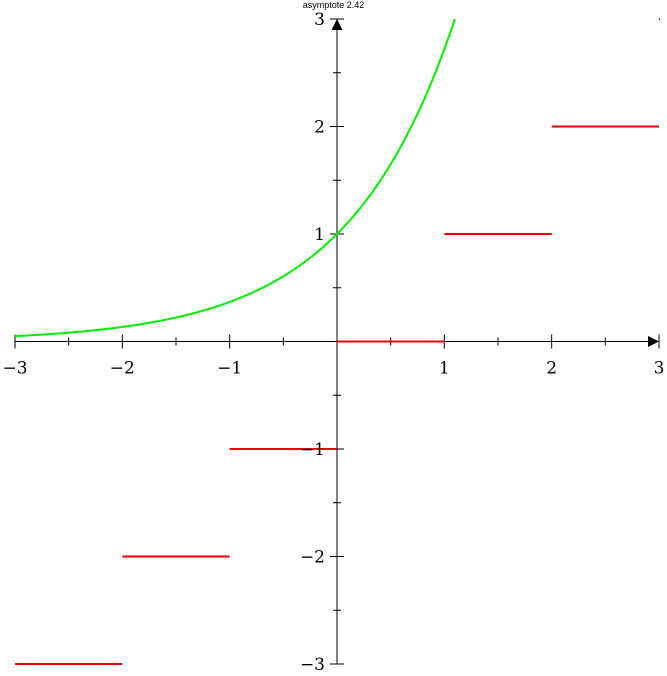 The height and width of the screenshot is (676, 667). Describe the element at coordinates (551, 369) in the screenshot. I see `x-tick-label: 2` at that location.